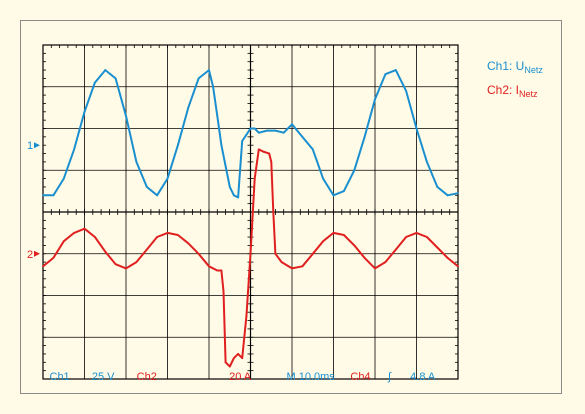 The height and width of the screenshot is (414, 585). What do you see at coordinates (528, 94) in the screenshot?
I see `legend-ch2-subscript: Netz` at bounding box center [528, 94].